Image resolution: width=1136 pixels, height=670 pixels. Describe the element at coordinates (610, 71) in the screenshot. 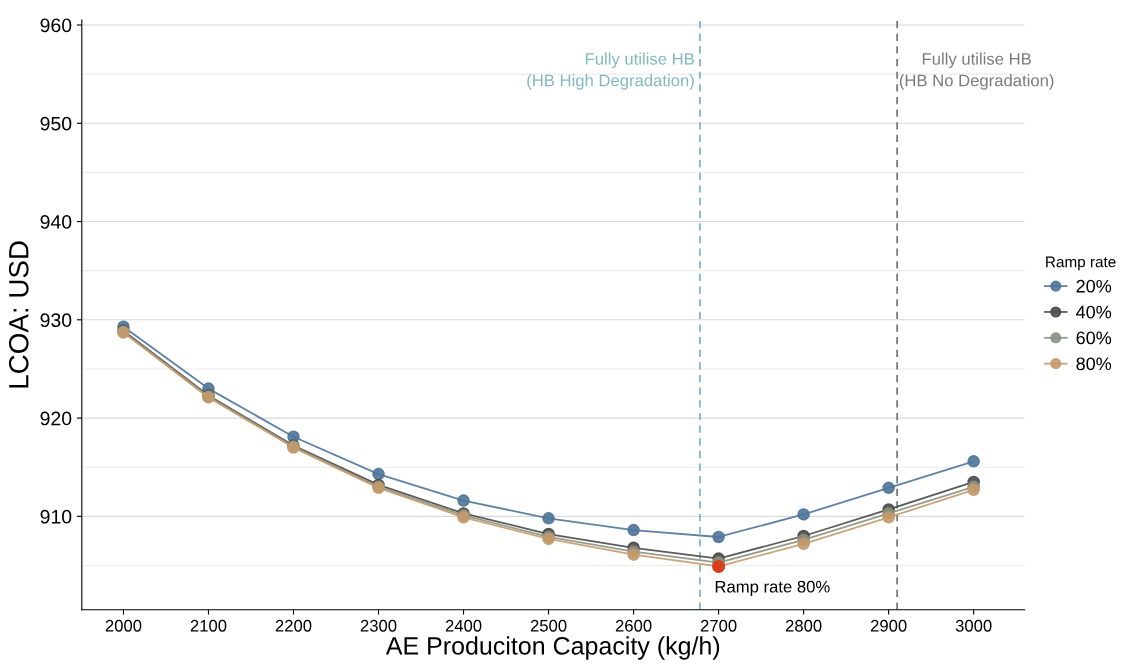

I see `ref-line-label: Fully utilise HB (HB High Degradation)` at that location.